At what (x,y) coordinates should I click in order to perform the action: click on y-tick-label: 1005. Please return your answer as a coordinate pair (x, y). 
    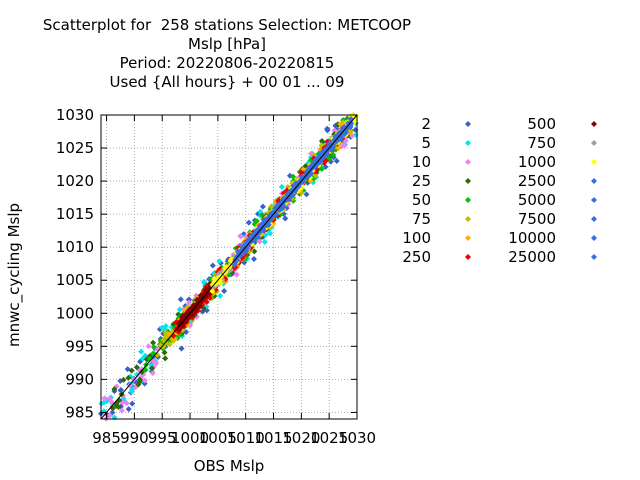
    Looking at the image, I should click on (75, 280).